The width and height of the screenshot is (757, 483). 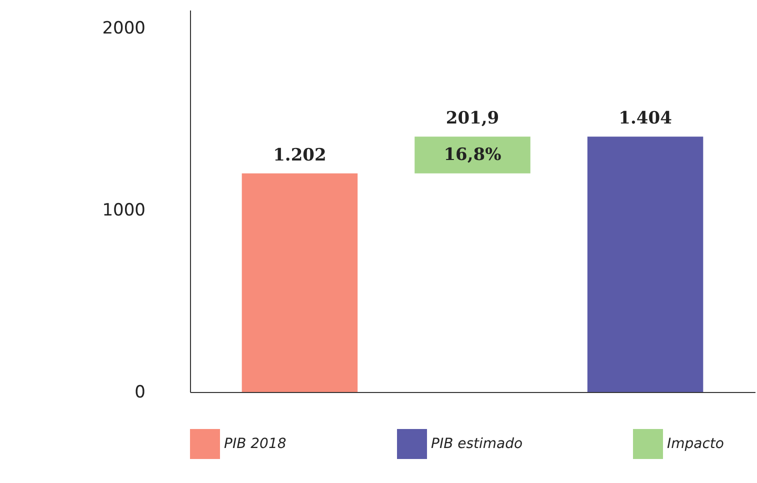 I want to click on y-tick-label: 2000, so click(x=124, y=28).